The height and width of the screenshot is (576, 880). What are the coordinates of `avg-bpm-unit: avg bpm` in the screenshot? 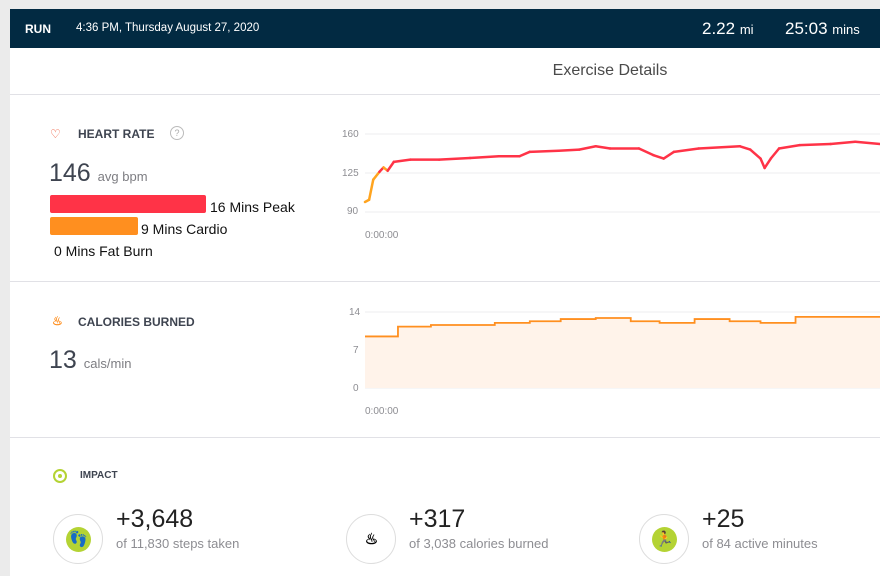 It's located at (122, 176).